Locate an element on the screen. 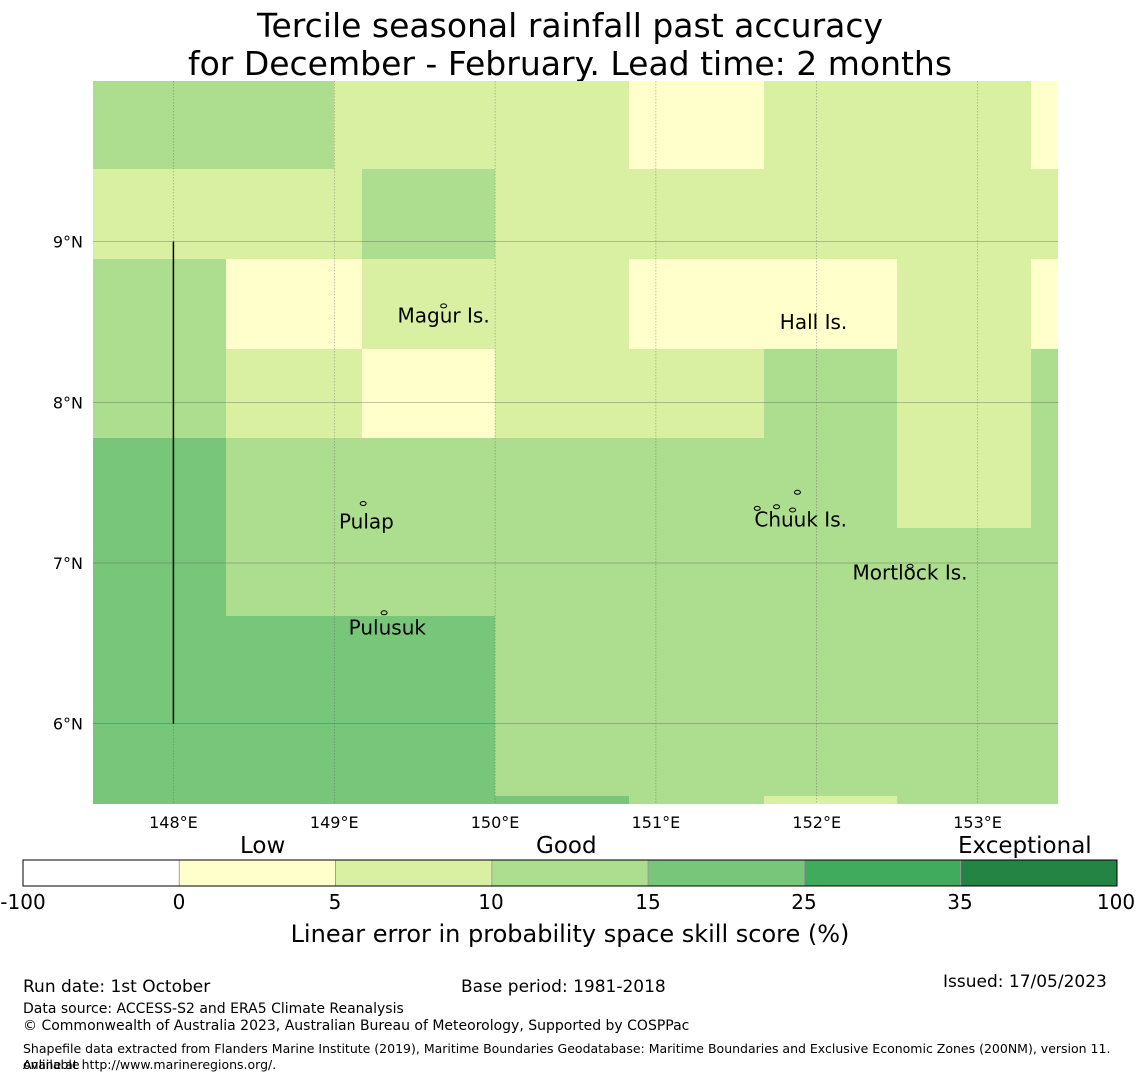 The image size is (1140, 1080). colorbar-tick: 0 is located at coordinates (179, 902).